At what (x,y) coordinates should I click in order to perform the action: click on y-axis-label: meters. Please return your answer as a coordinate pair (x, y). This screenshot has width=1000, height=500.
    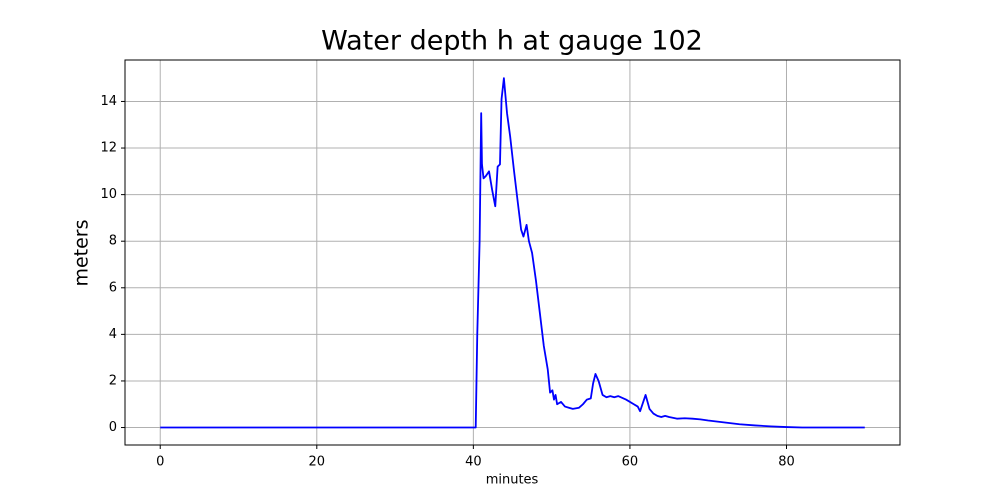
    Looking at the image, I should click on (82, 252).